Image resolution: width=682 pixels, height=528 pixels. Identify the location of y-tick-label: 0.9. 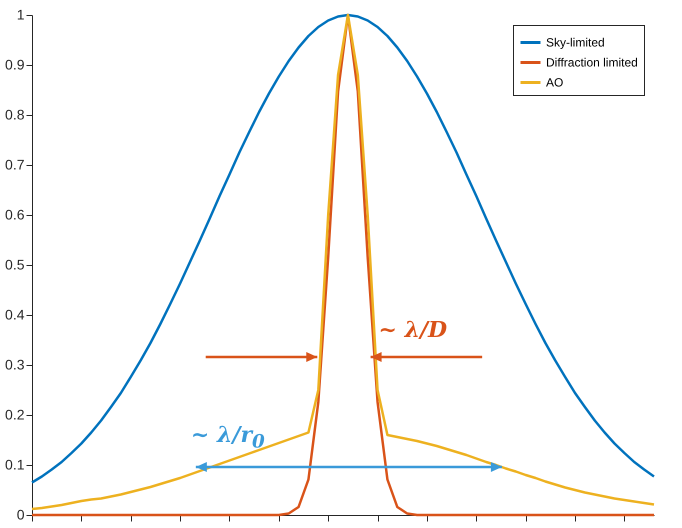
(15, 64).